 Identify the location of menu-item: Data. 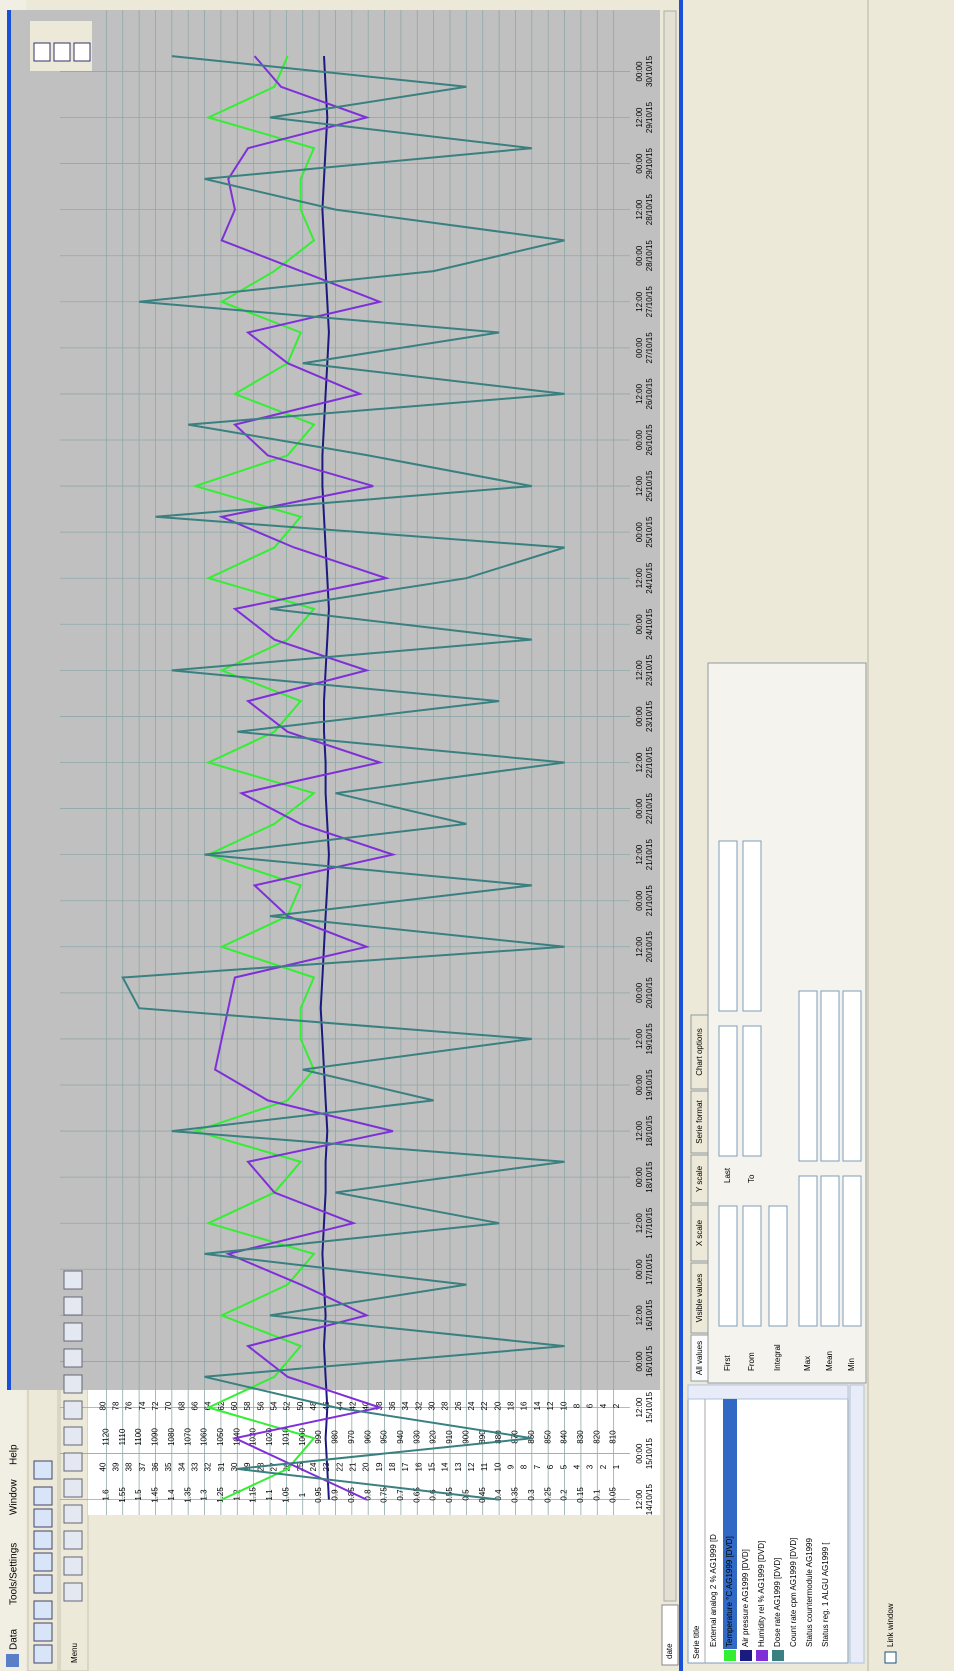
(14, 1639).